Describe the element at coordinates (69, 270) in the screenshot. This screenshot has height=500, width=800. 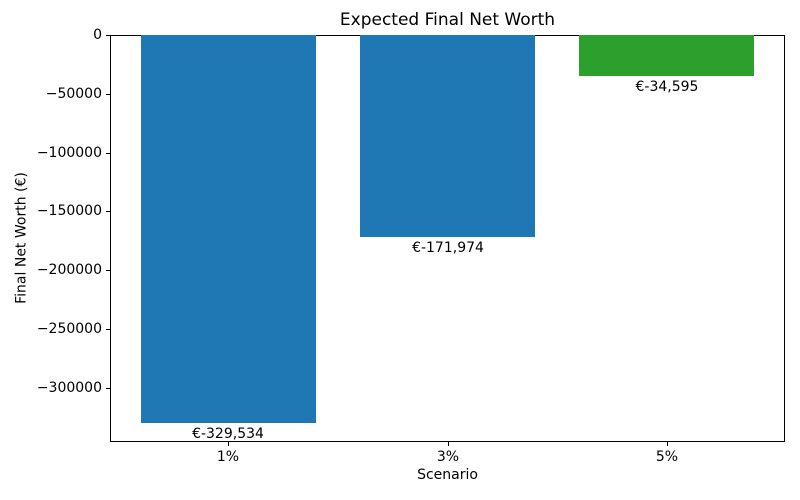
I see `y-tick-label: −200000` at that location.